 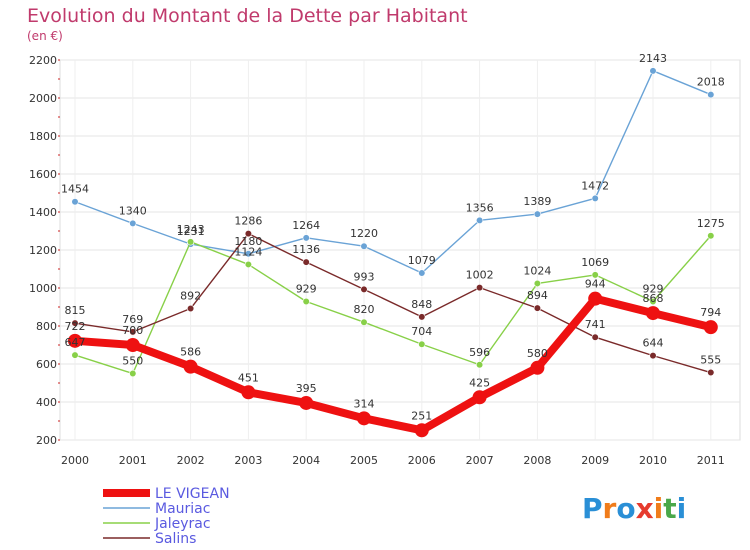 What do you see at coordinates (182, 509) in the screenshot?
I see `legend-label: Mauriac` at bounding box center [182, 509].